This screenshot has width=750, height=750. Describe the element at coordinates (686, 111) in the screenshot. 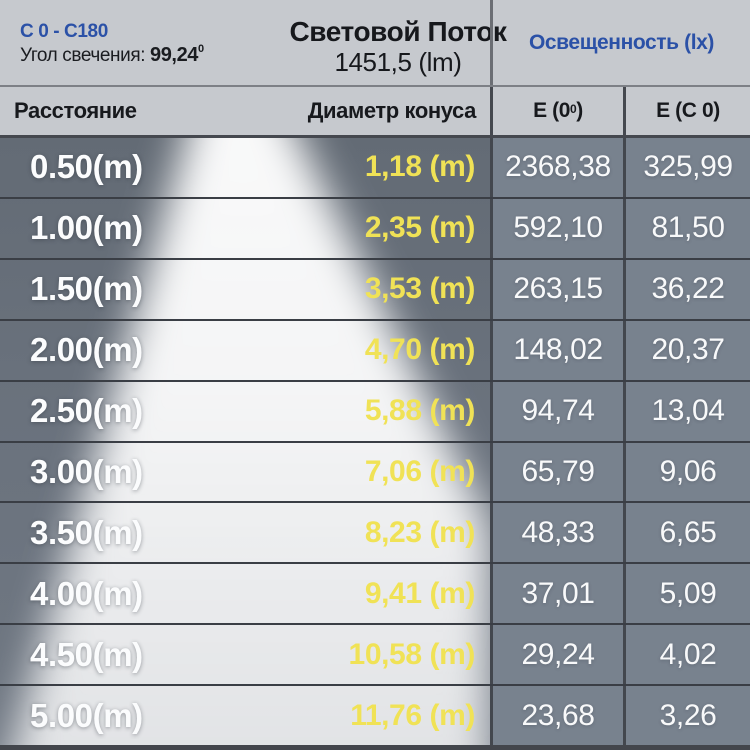

I see `ec0-column-header: E (C 0)` at that location.